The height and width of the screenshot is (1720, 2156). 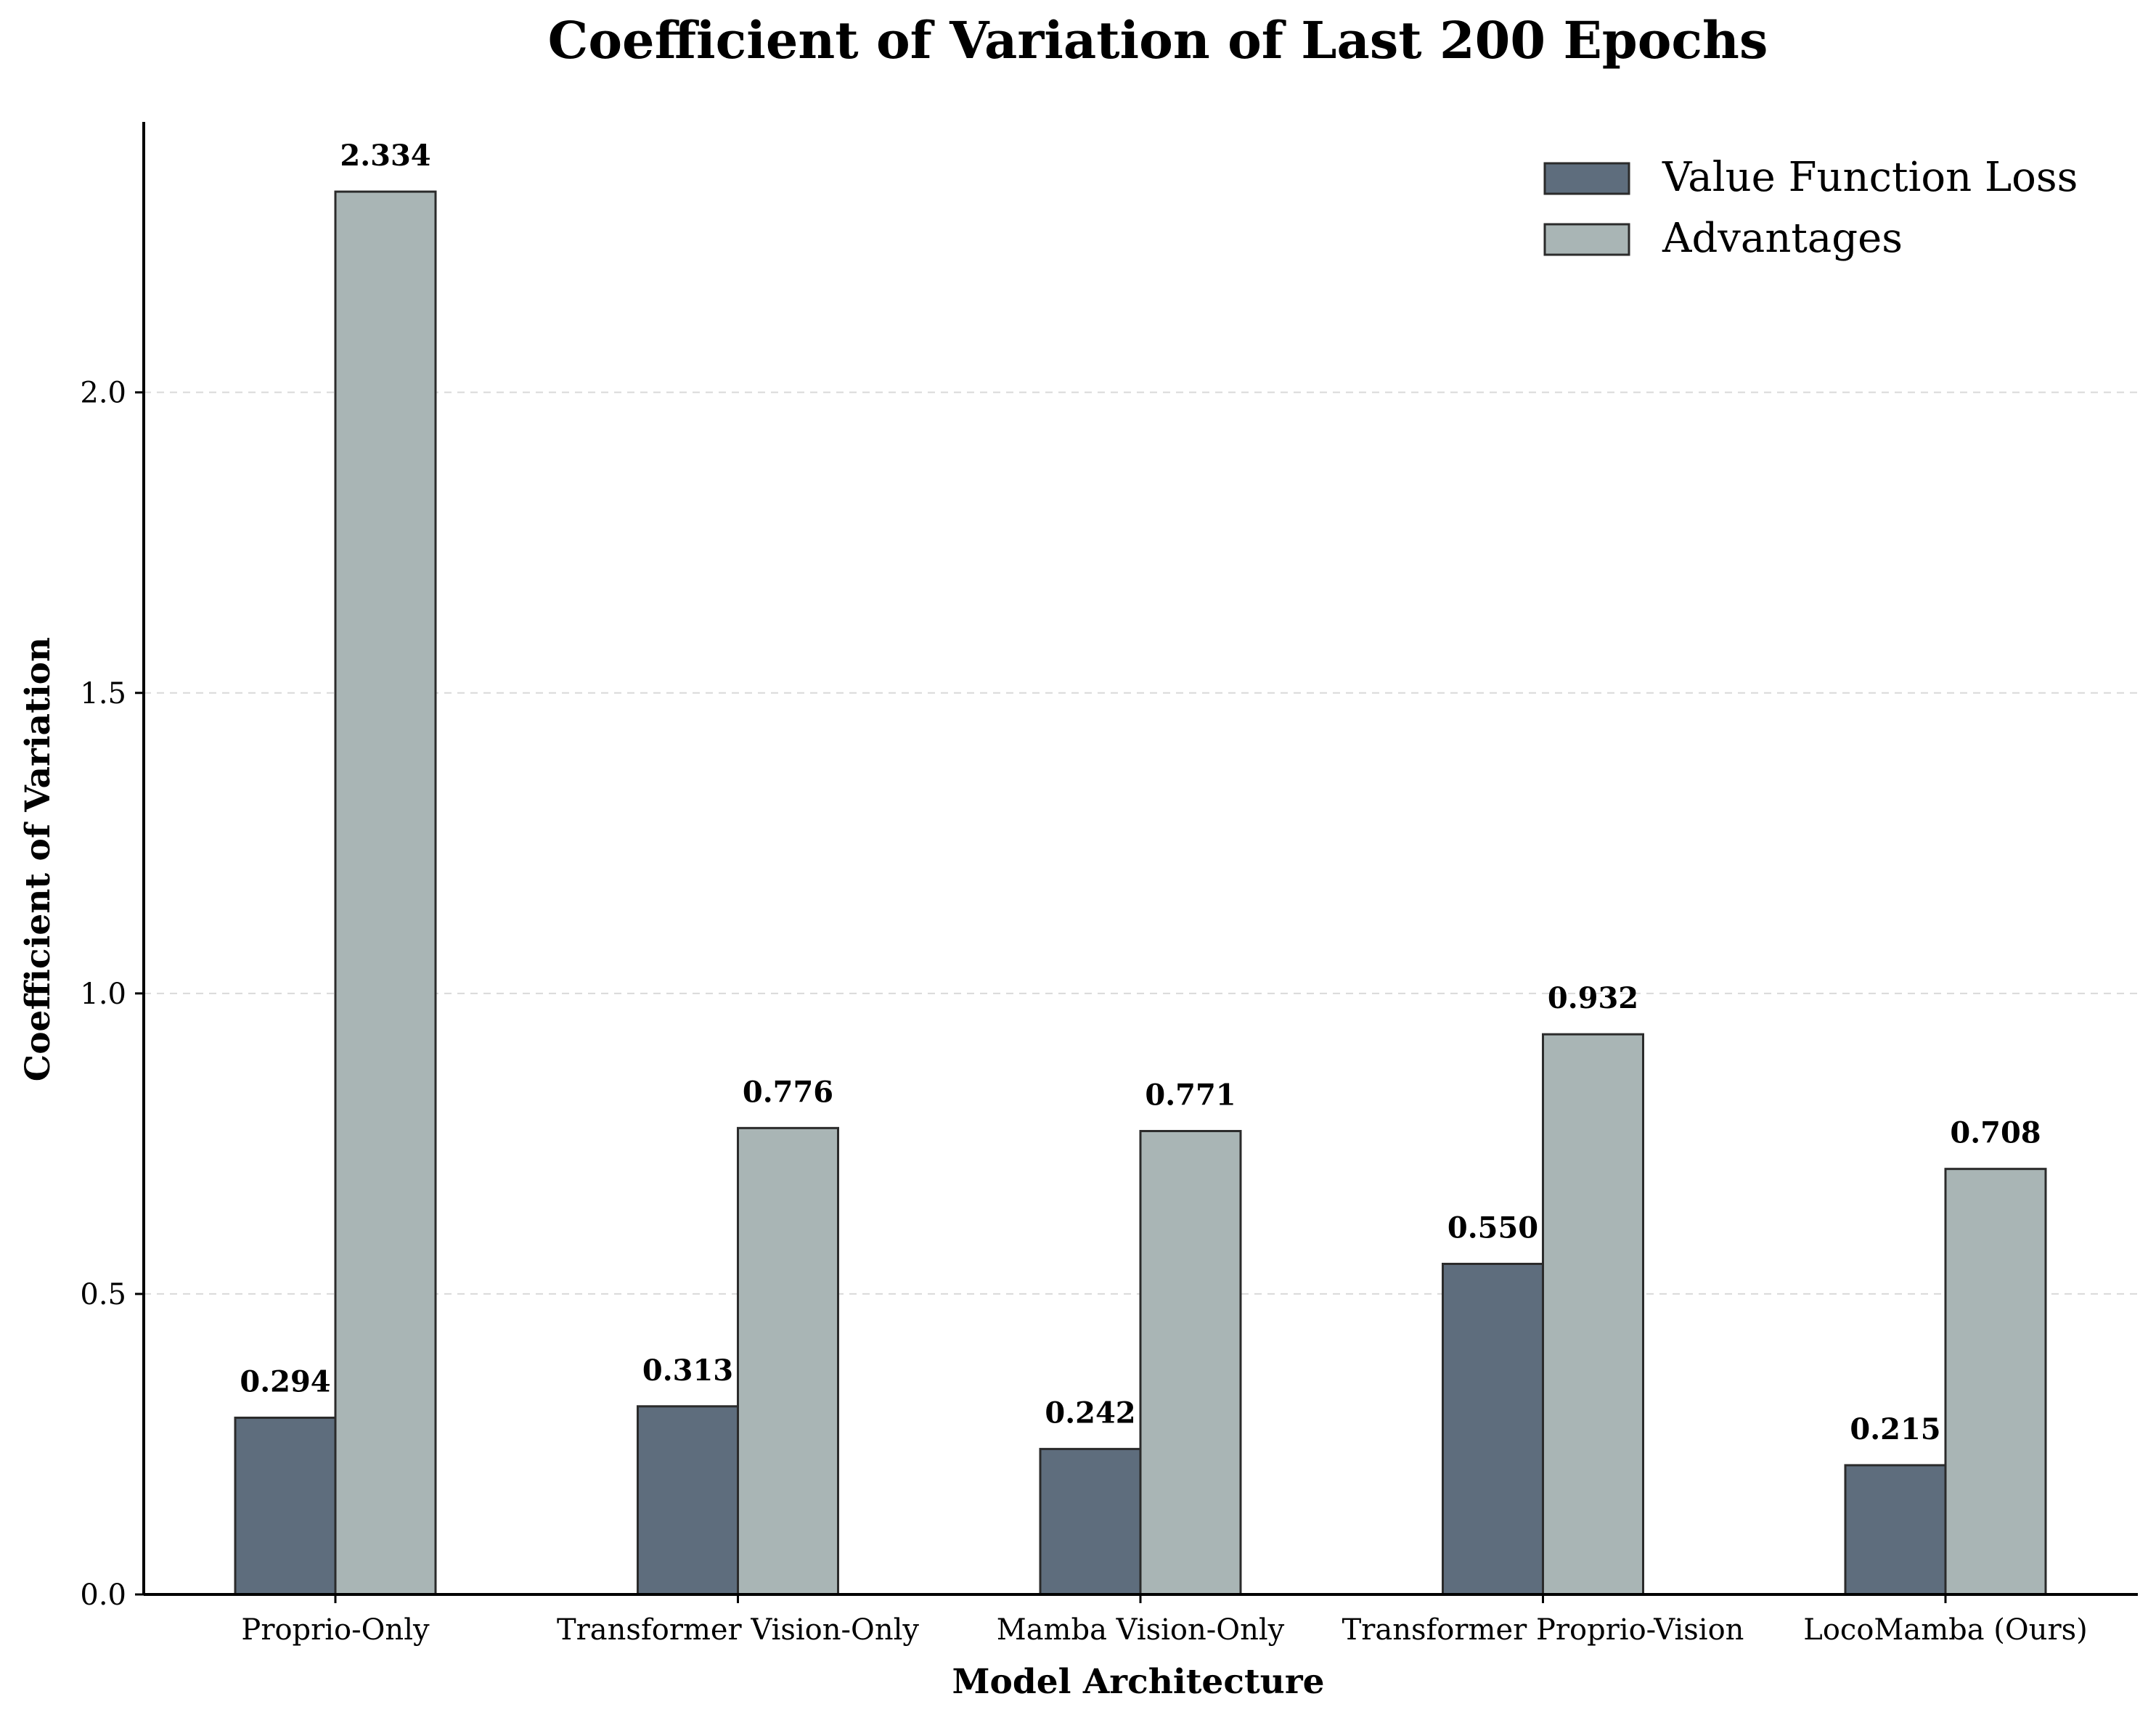 What do you see at coordinates (688, 1371) in the screenshot?
I see `bar-value-label: 0.313` at bounding box center [688, 1371].